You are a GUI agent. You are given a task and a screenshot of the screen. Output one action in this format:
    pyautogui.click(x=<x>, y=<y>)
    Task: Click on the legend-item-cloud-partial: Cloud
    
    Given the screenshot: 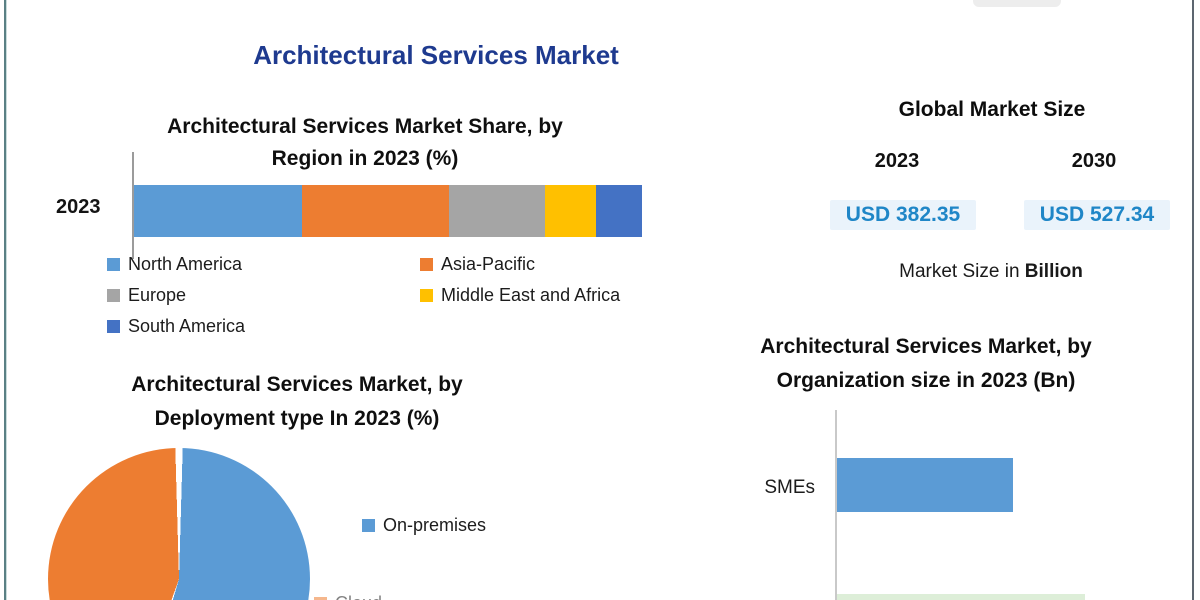 What is the action you would take?
    pyautogui.click(x=348, y=596)
    